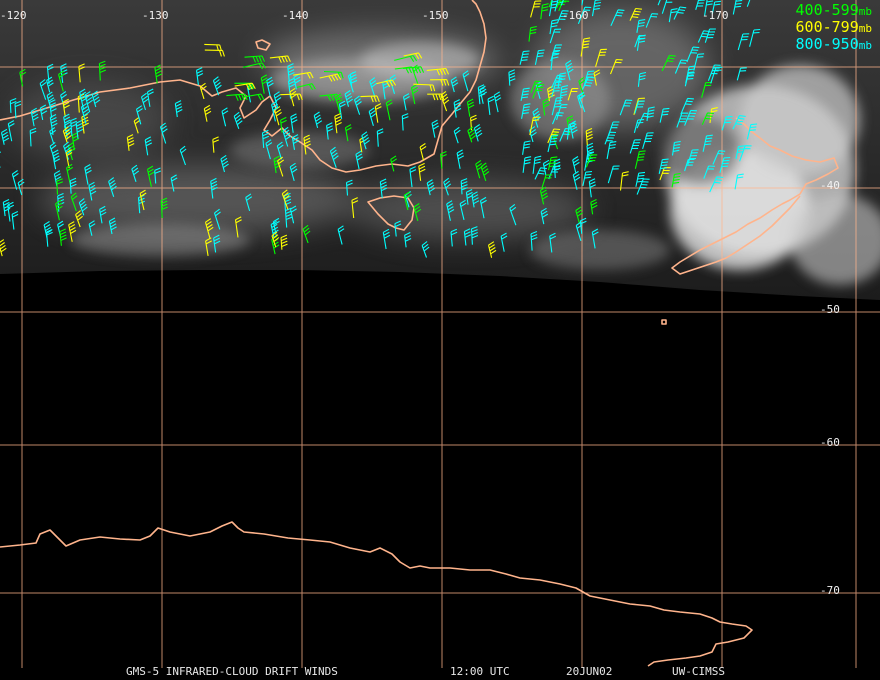 The width and height of the screenshot is (880, 680). Describe the element at coordinates (232, 671) in the screenshot. I see `product-name: GMS-5 INFRARED-CLOUD DRIFT WINDS` at that location.